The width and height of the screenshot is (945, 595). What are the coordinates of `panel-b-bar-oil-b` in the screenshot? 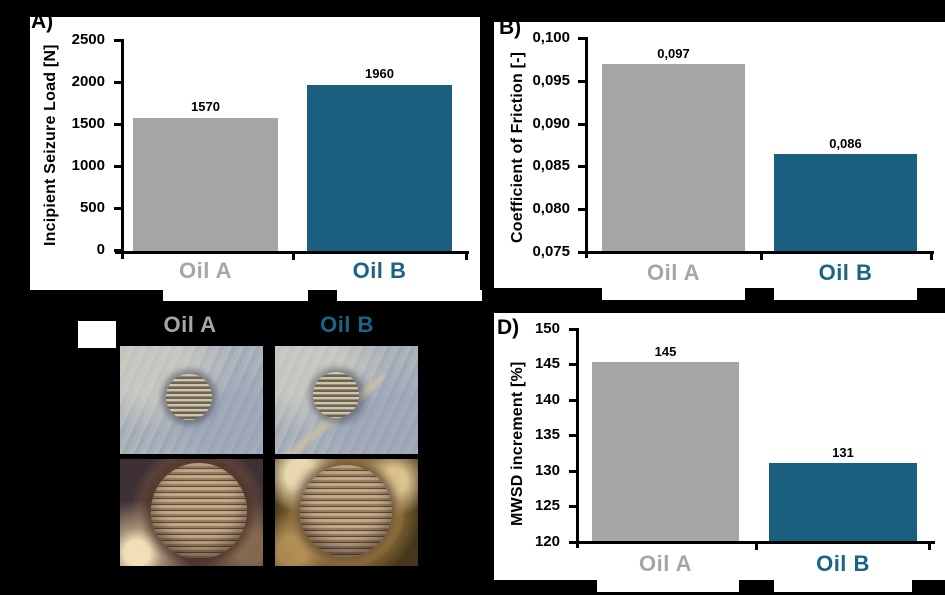 It's located at (845, 202).